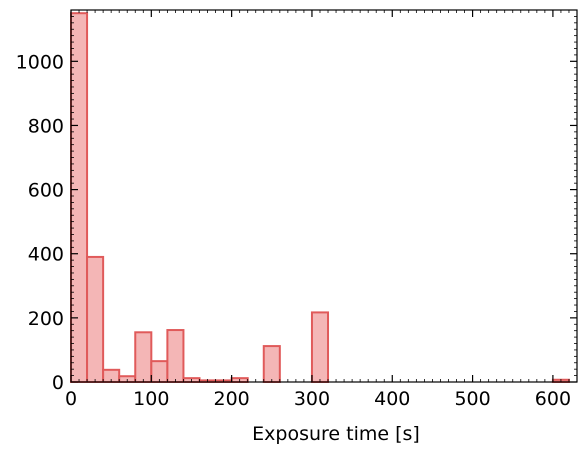 This screenshot has height=450, width=584. I want to click on x-tick-label: 0, so click(71, 399).